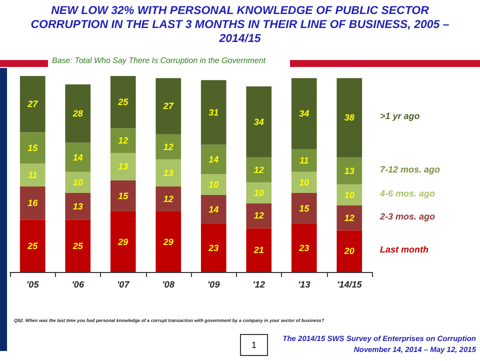  I want to click on series-label: Last month, so click(404, 249).